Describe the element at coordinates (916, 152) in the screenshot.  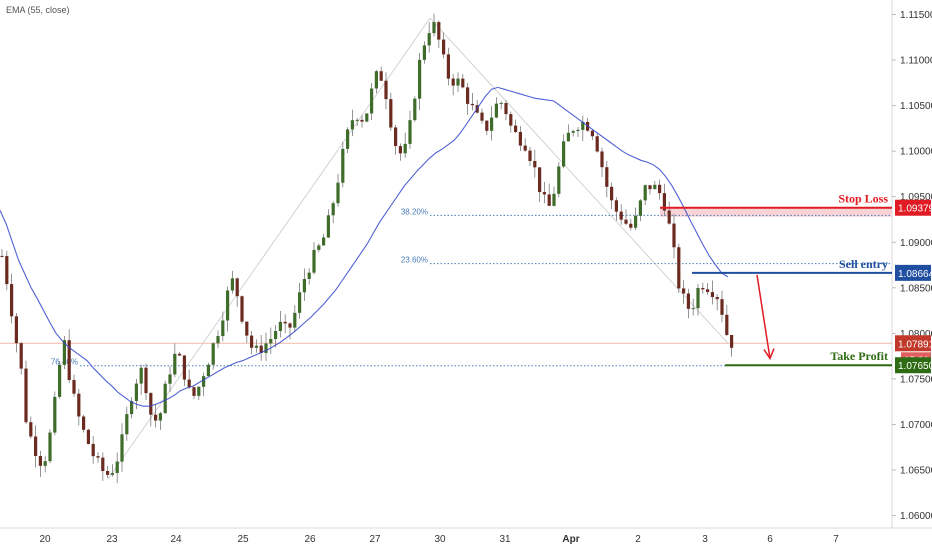
I see `y-tick-label: 1.10000` at that location.